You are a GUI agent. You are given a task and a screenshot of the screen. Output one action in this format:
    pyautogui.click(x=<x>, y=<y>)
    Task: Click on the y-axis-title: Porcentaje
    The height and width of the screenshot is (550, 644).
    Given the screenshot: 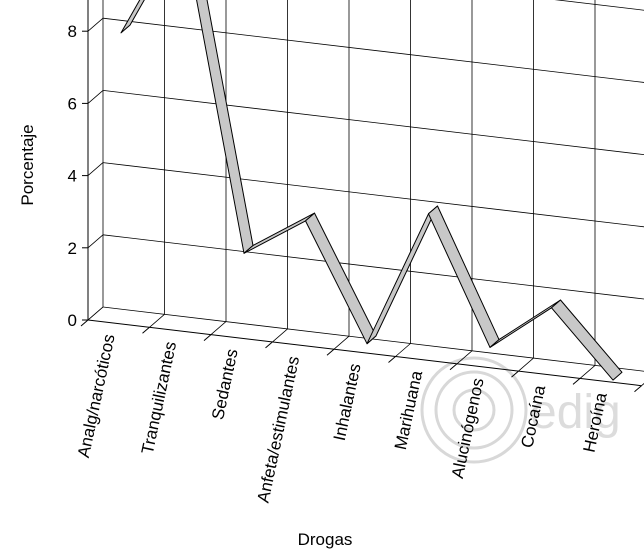 What is the action you would take?
    pyautogui.click(x=27, y=164)
    